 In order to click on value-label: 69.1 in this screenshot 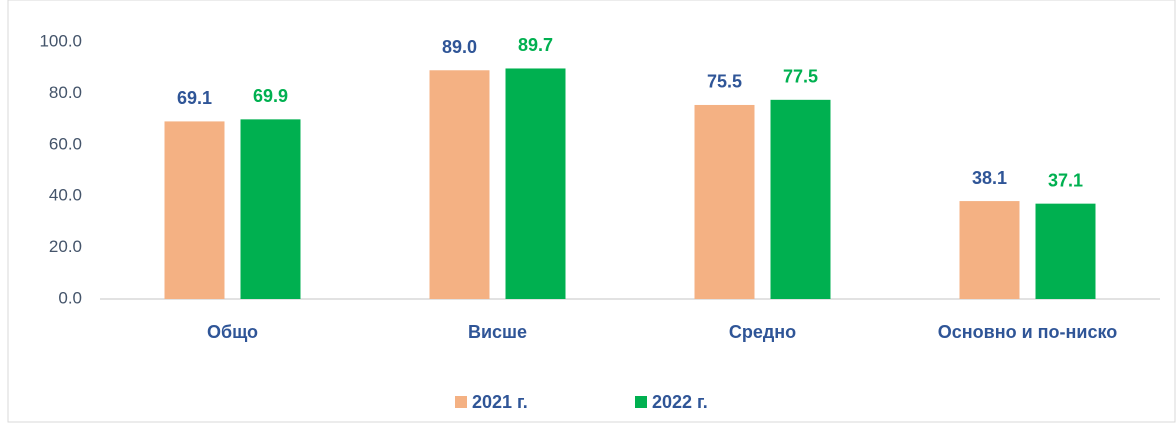, I will do `click(194, 98)`.